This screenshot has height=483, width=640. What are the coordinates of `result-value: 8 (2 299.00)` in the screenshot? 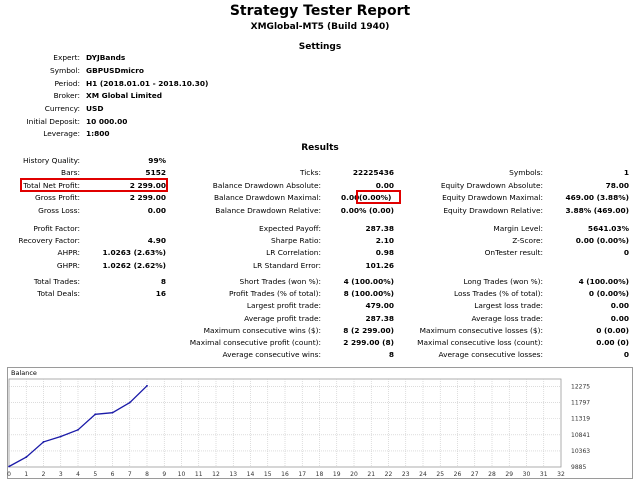 It's located at (368, 330).